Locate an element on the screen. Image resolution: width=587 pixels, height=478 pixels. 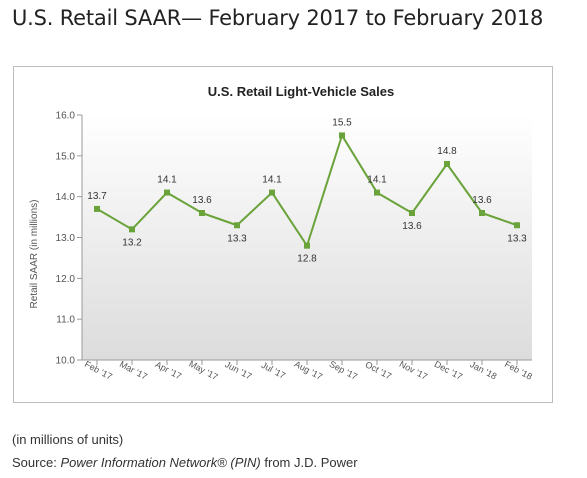
units-note: (in millions of units) is located at coordinates (68, 439).